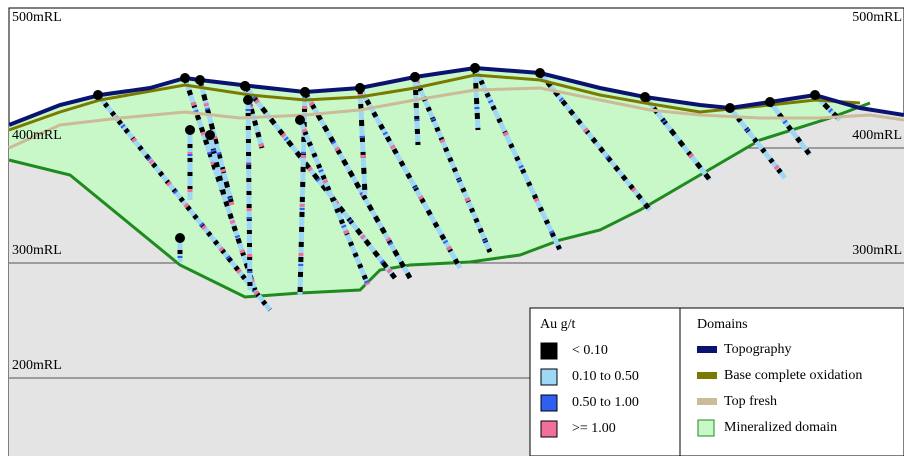  Describe the element at coordinates (594, 428) in the screenshot. I see `legend-label: >= 1.00` at that location.